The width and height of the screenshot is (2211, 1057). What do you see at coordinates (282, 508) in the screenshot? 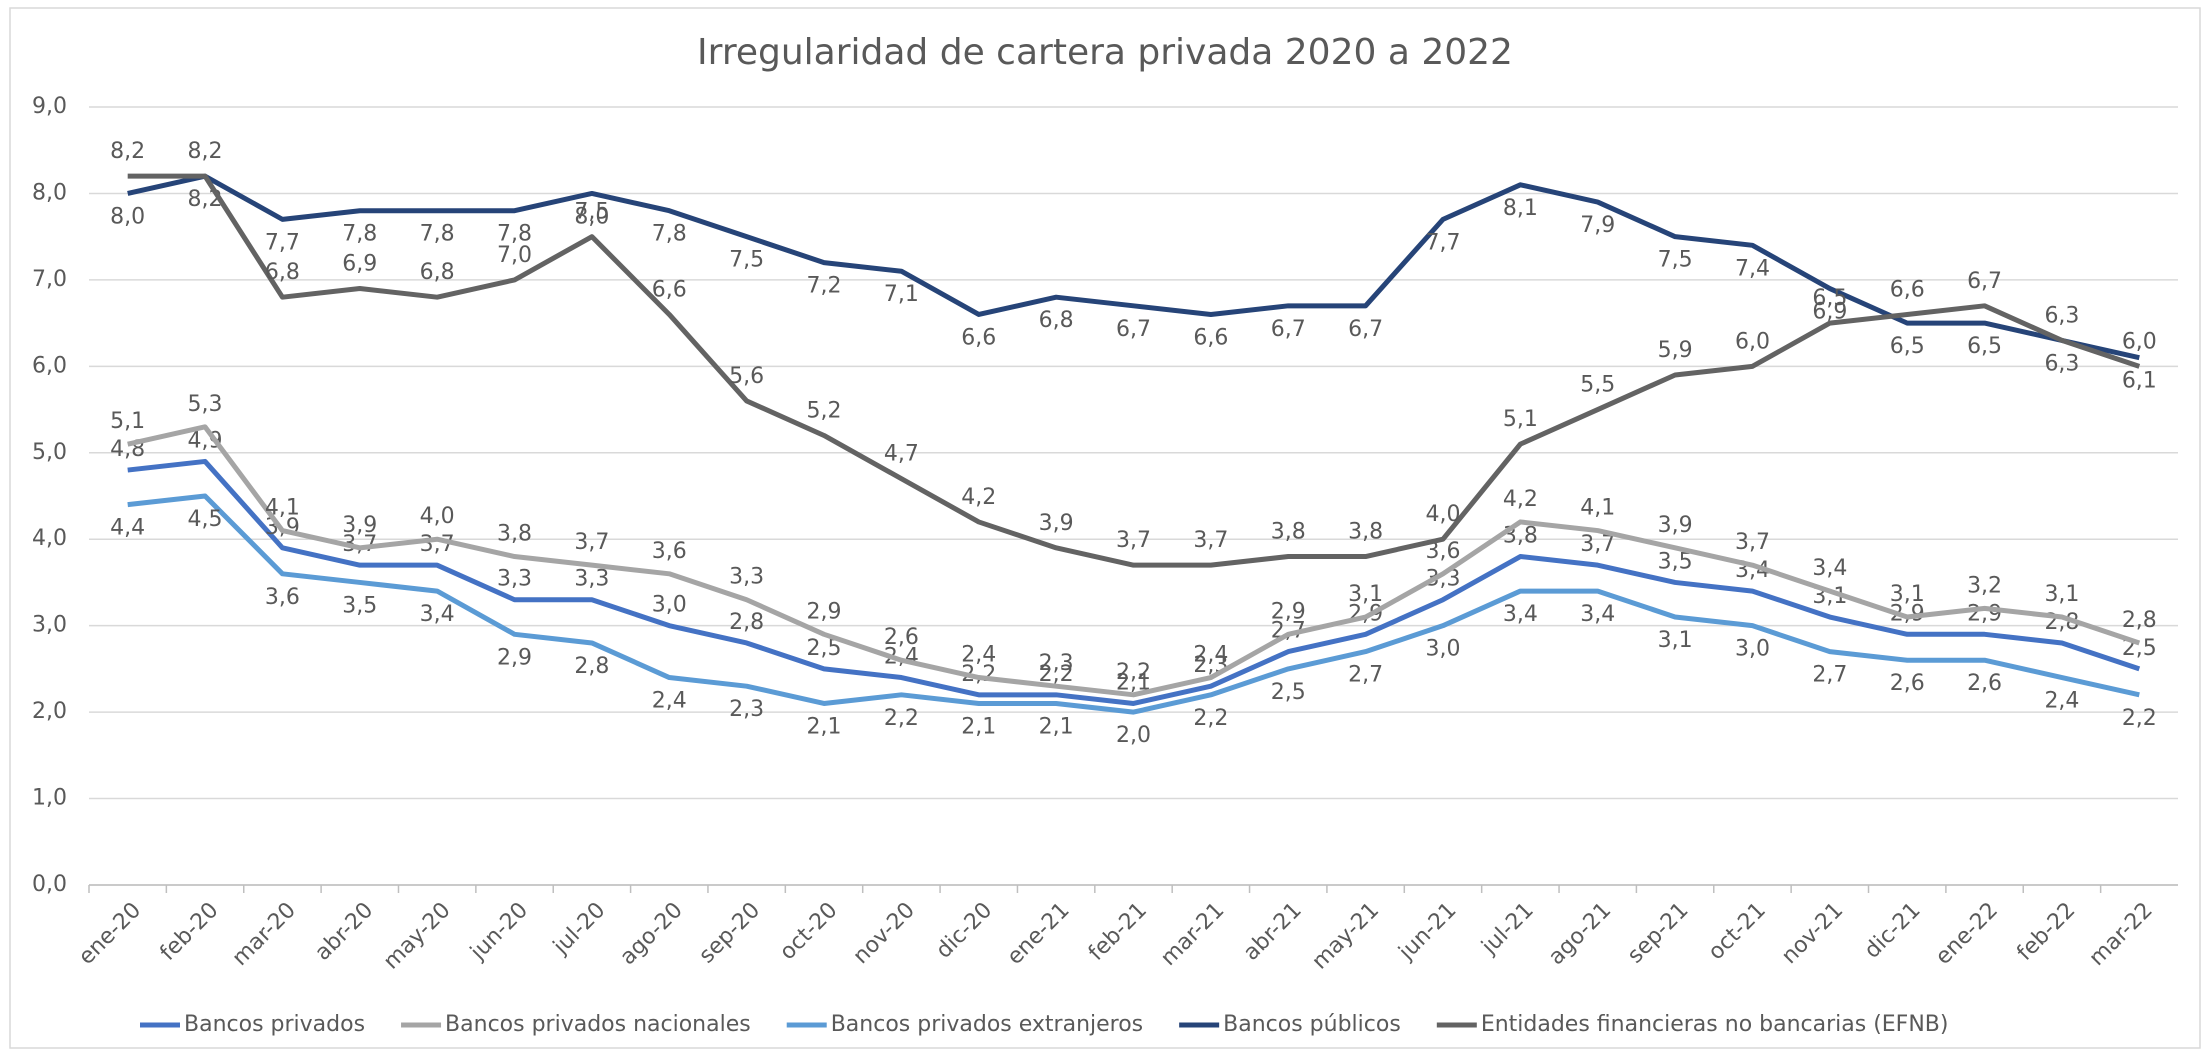
I see `data-label: 4,1` at bounding box center [282, 508].